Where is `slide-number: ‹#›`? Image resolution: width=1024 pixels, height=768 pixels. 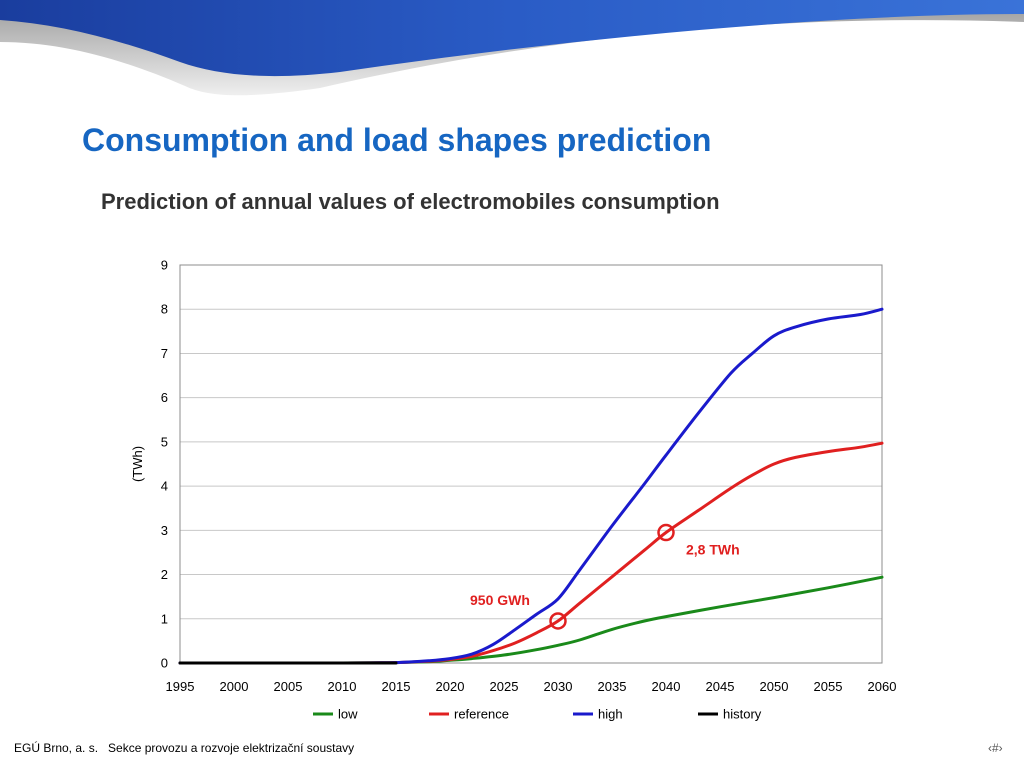
slide-number: ‹#› is located at coordinates (995, 748).